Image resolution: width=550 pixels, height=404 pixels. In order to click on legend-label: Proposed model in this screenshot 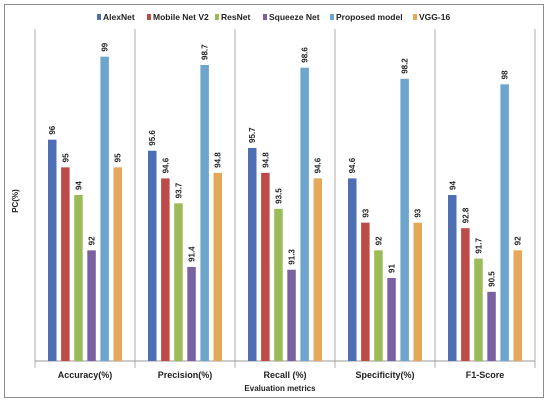, I will do `click(369, 17)`.